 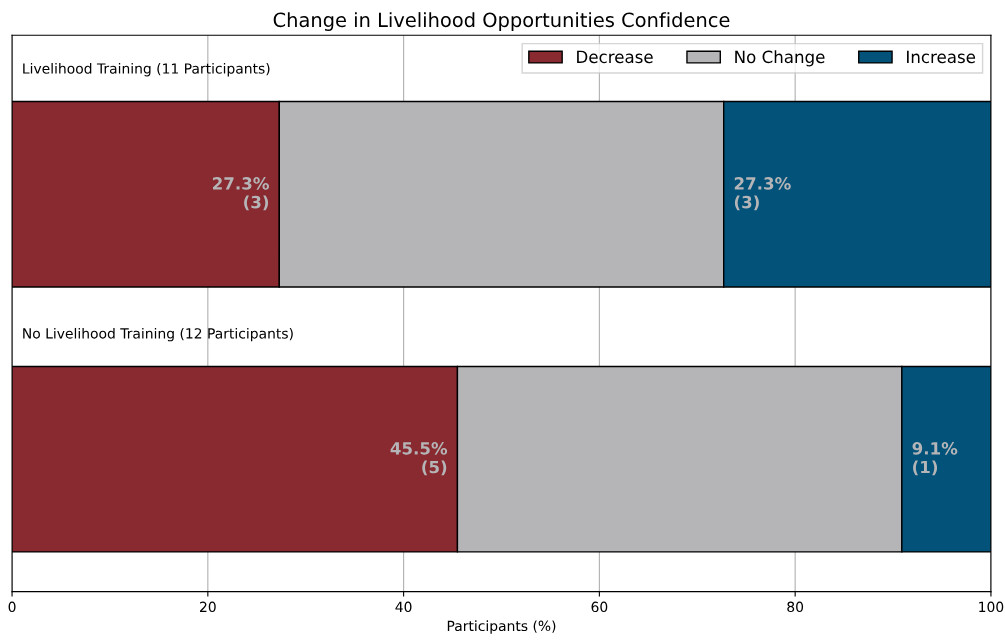 What do you see at coordinates (208, 607) in the screenshot?
I see `x-tick-label: 20` at bounding box center [208, 607].